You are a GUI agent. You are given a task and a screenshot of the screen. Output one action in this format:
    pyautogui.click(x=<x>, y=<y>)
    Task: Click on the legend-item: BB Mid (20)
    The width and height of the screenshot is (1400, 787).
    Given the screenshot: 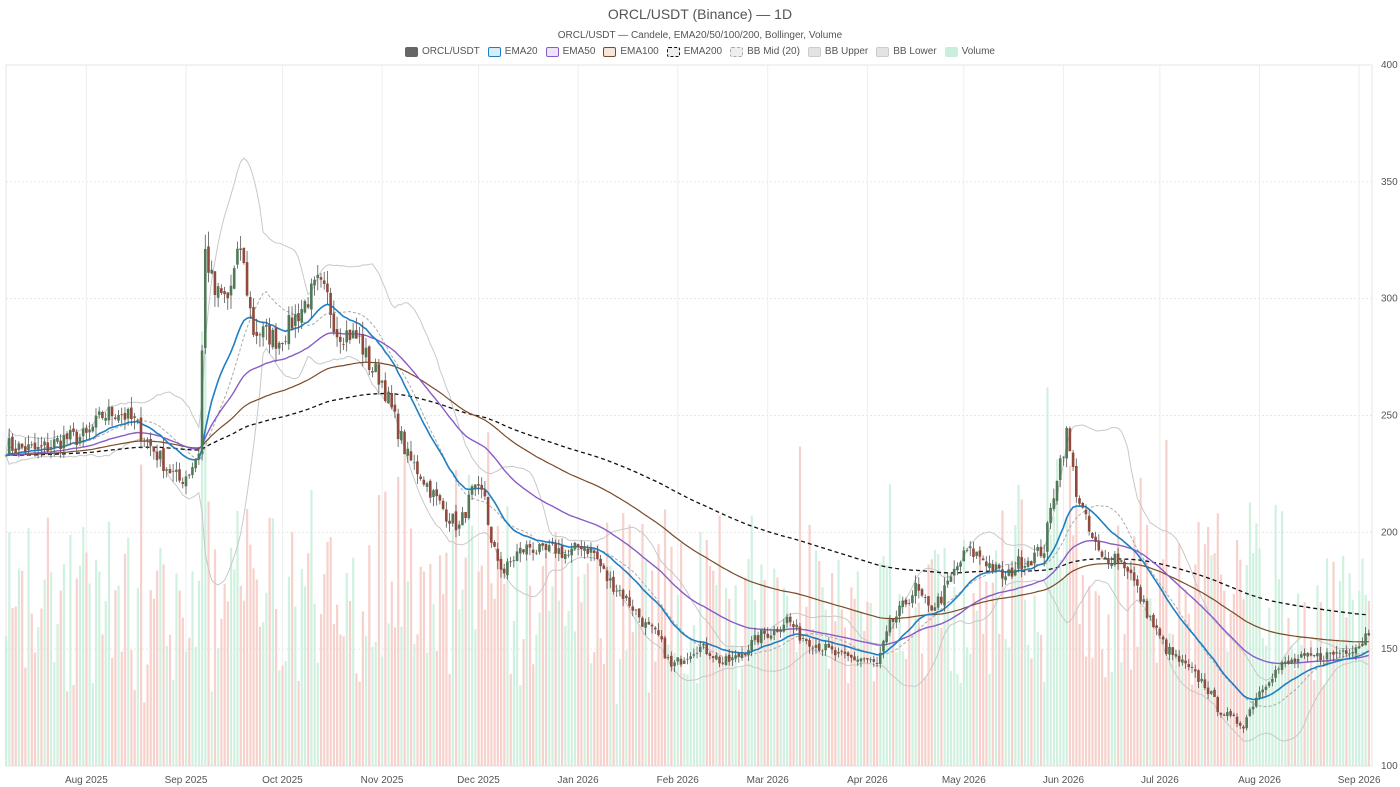 What is the action you would take?
    pyautogui.click(x=765, y=51)
    